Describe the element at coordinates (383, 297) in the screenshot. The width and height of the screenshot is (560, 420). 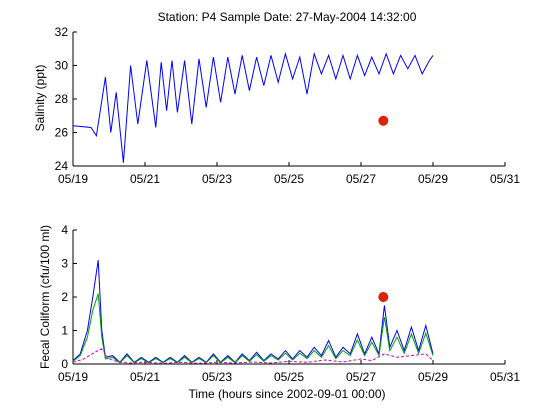
I see `fecal-coliform-sample-marker` at that location.